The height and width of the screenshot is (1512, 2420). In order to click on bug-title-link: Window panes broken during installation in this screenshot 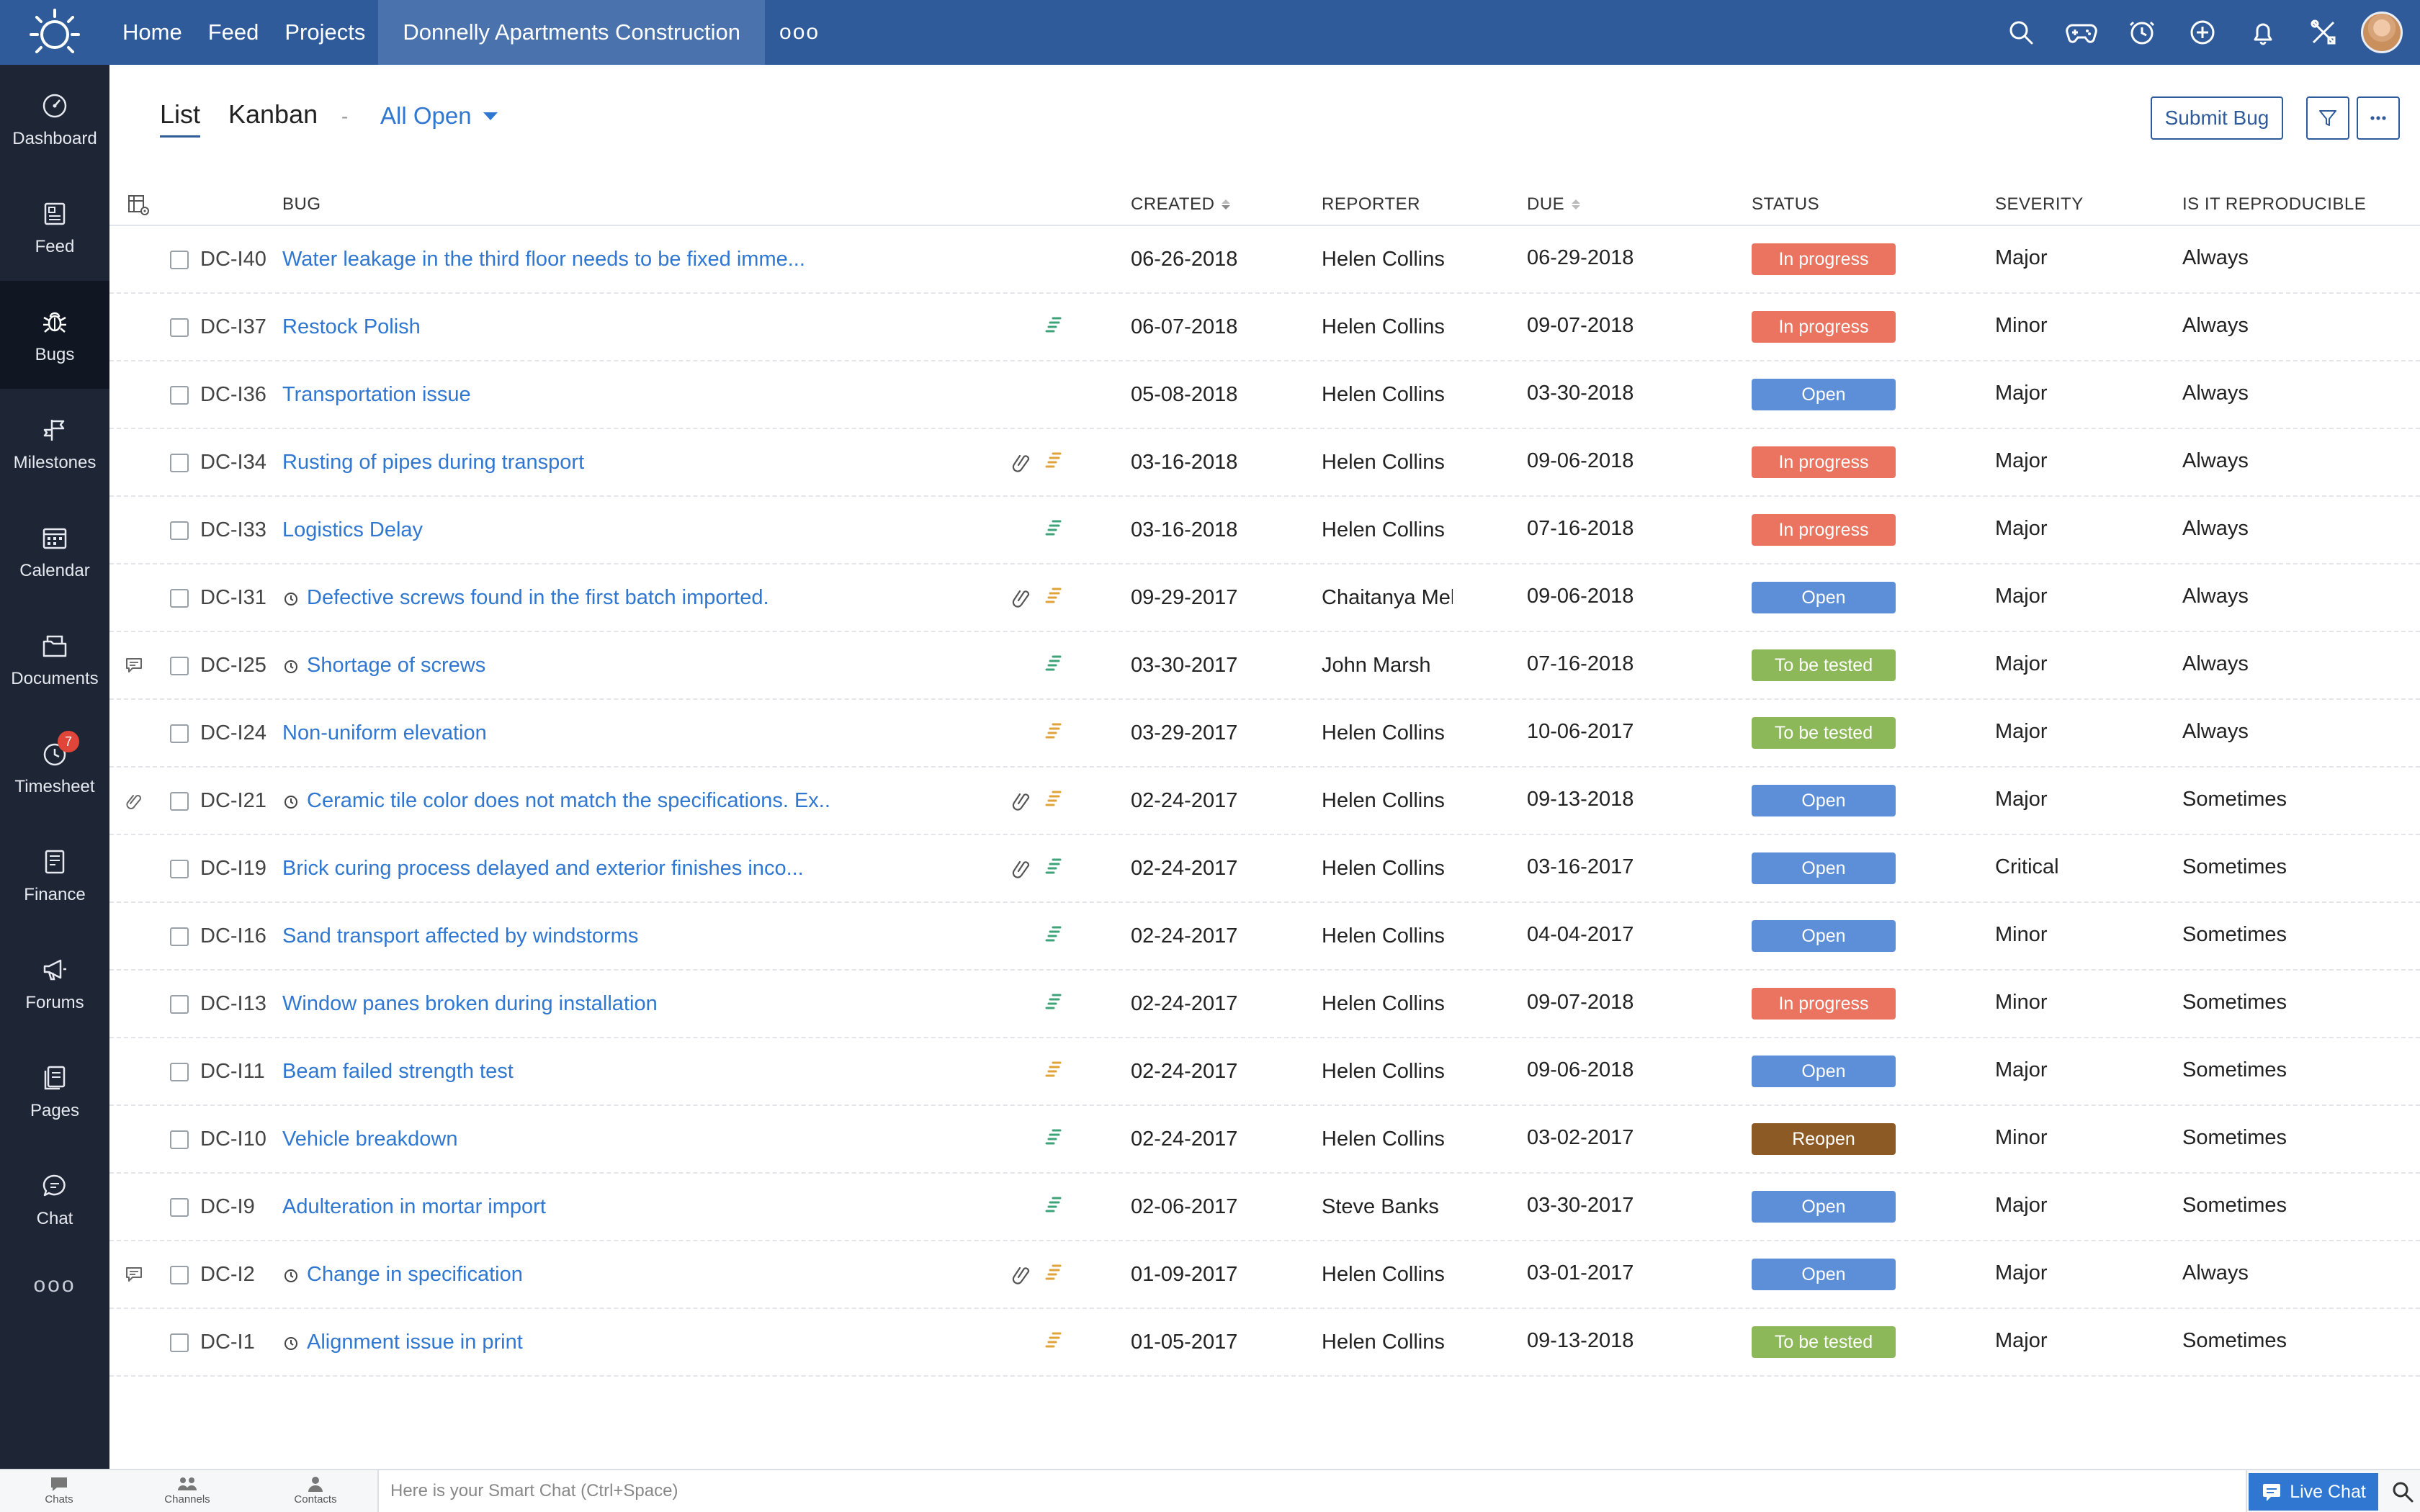, I will do `click(470, 1004)`.